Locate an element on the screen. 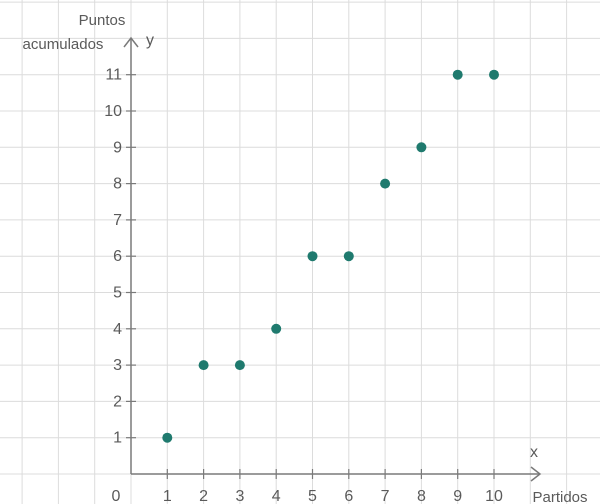 The height and width of the screenshot is (504, 600). y-tick-label: 9 is located at coordinates (117, 147).